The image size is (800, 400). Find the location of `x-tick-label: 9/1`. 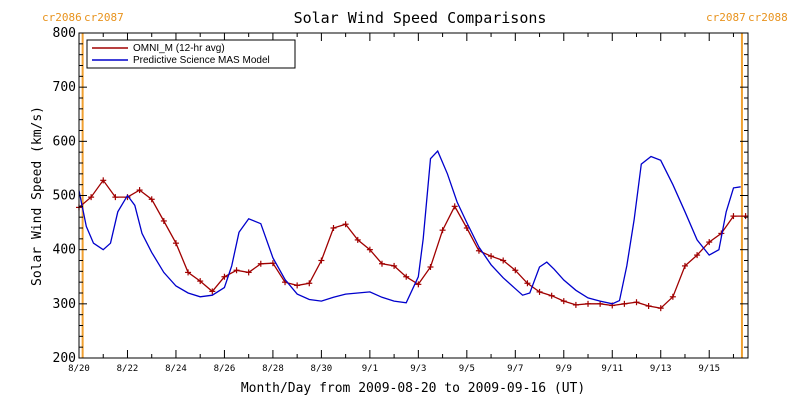

x-tick-label: 9/1 is located at coordinates (370, 369).